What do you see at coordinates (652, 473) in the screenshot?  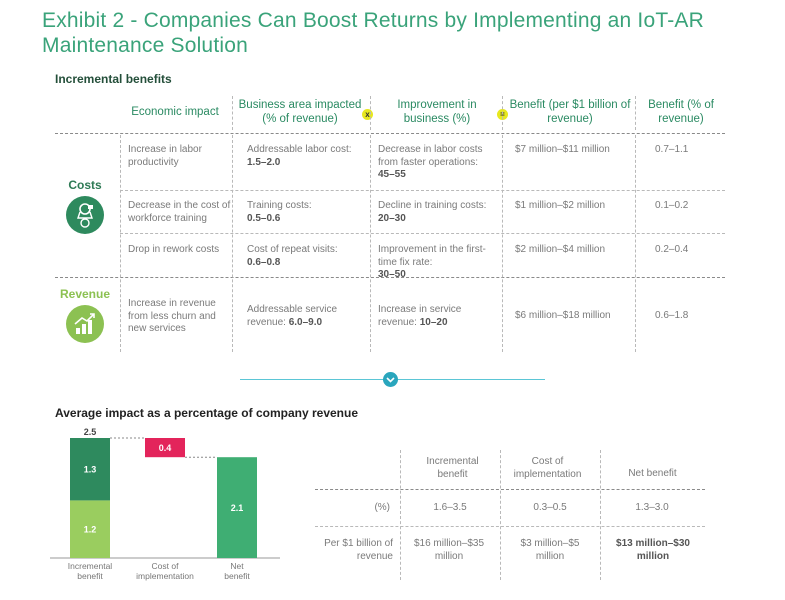 I see `summary-header-net: Net benefit` at bounding box center [652, 473].